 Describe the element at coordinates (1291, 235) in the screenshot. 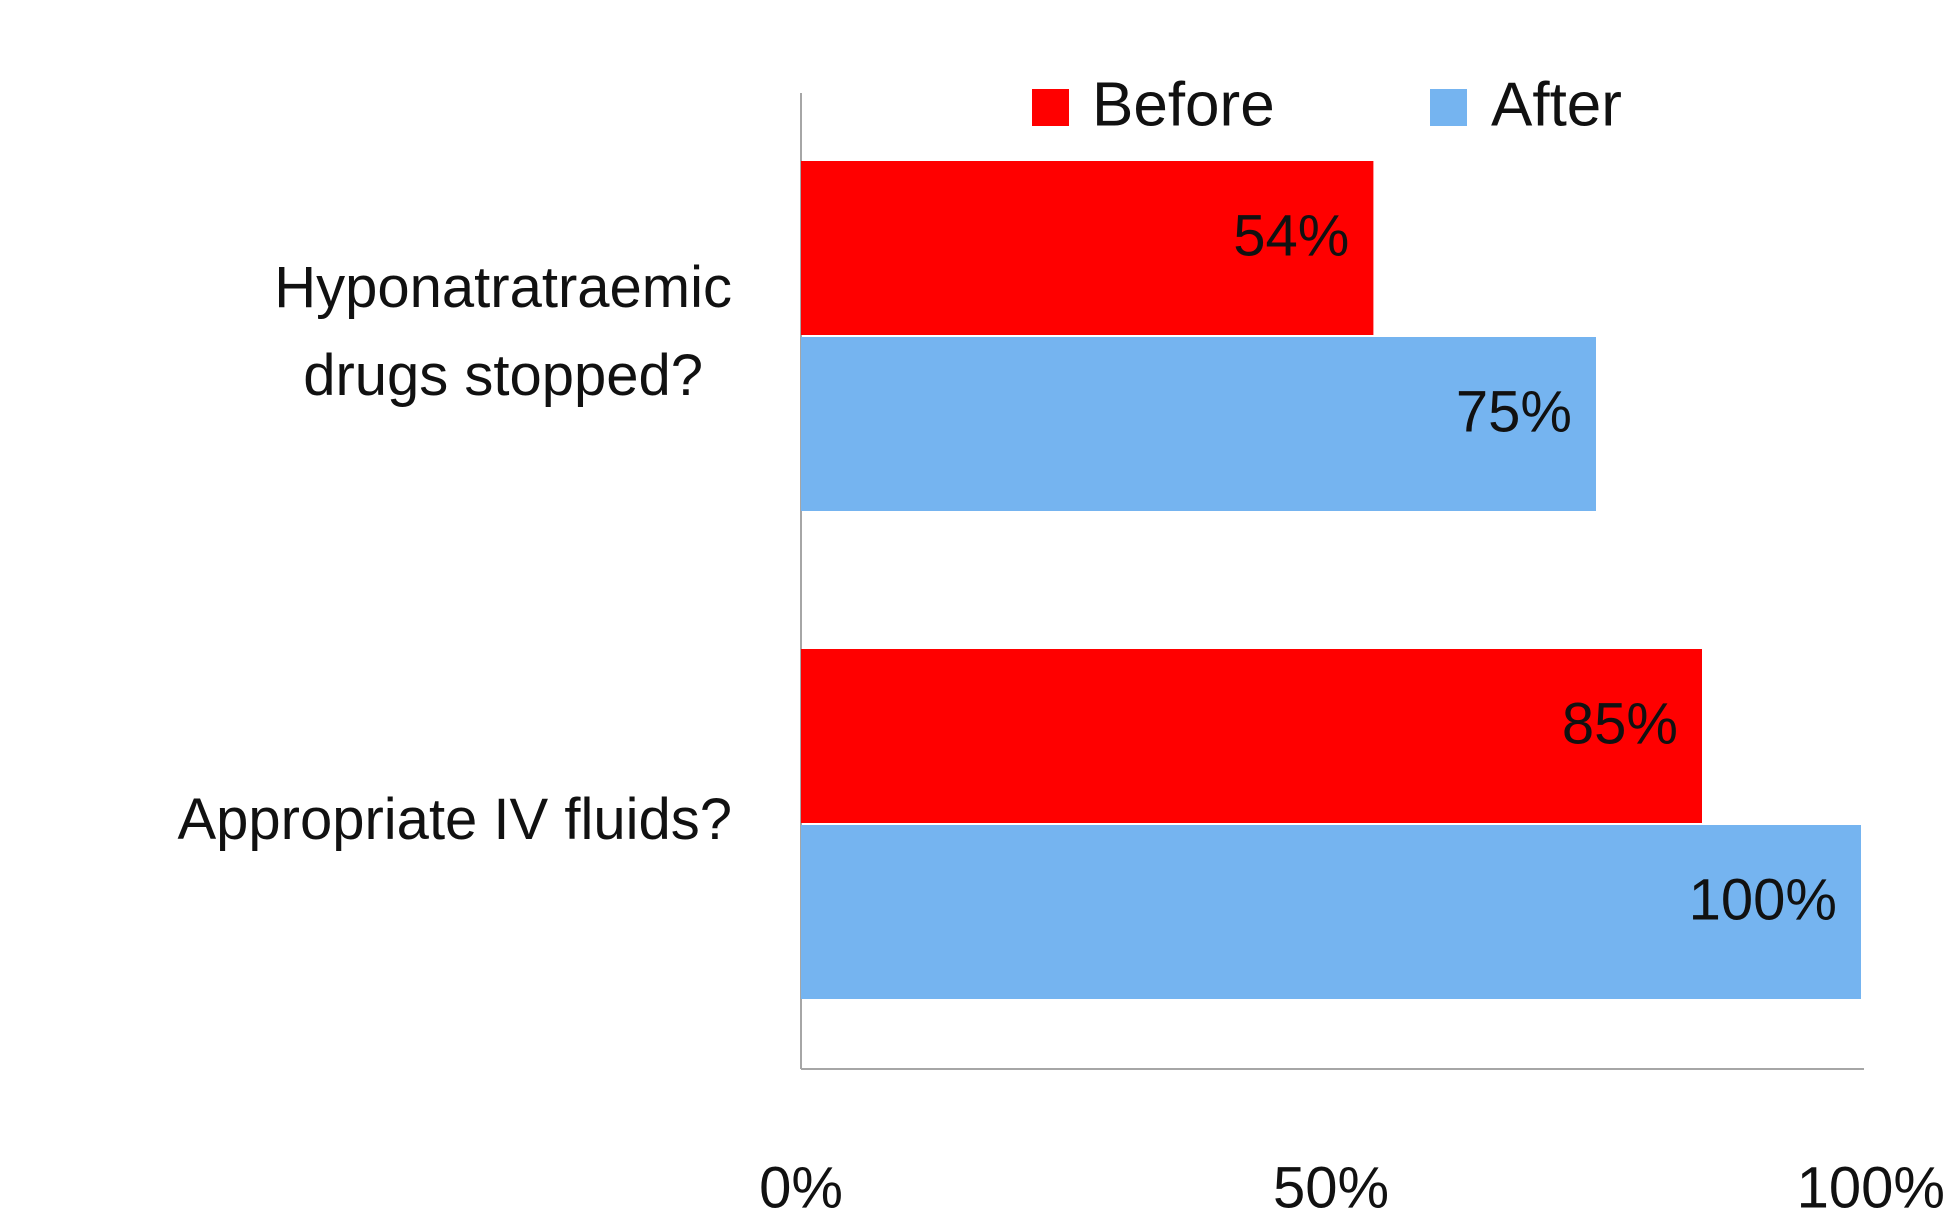

I see `value-label: 54%` at that location.